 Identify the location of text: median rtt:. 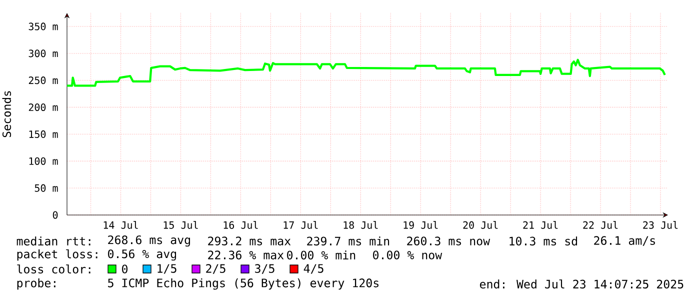
(53, 241).